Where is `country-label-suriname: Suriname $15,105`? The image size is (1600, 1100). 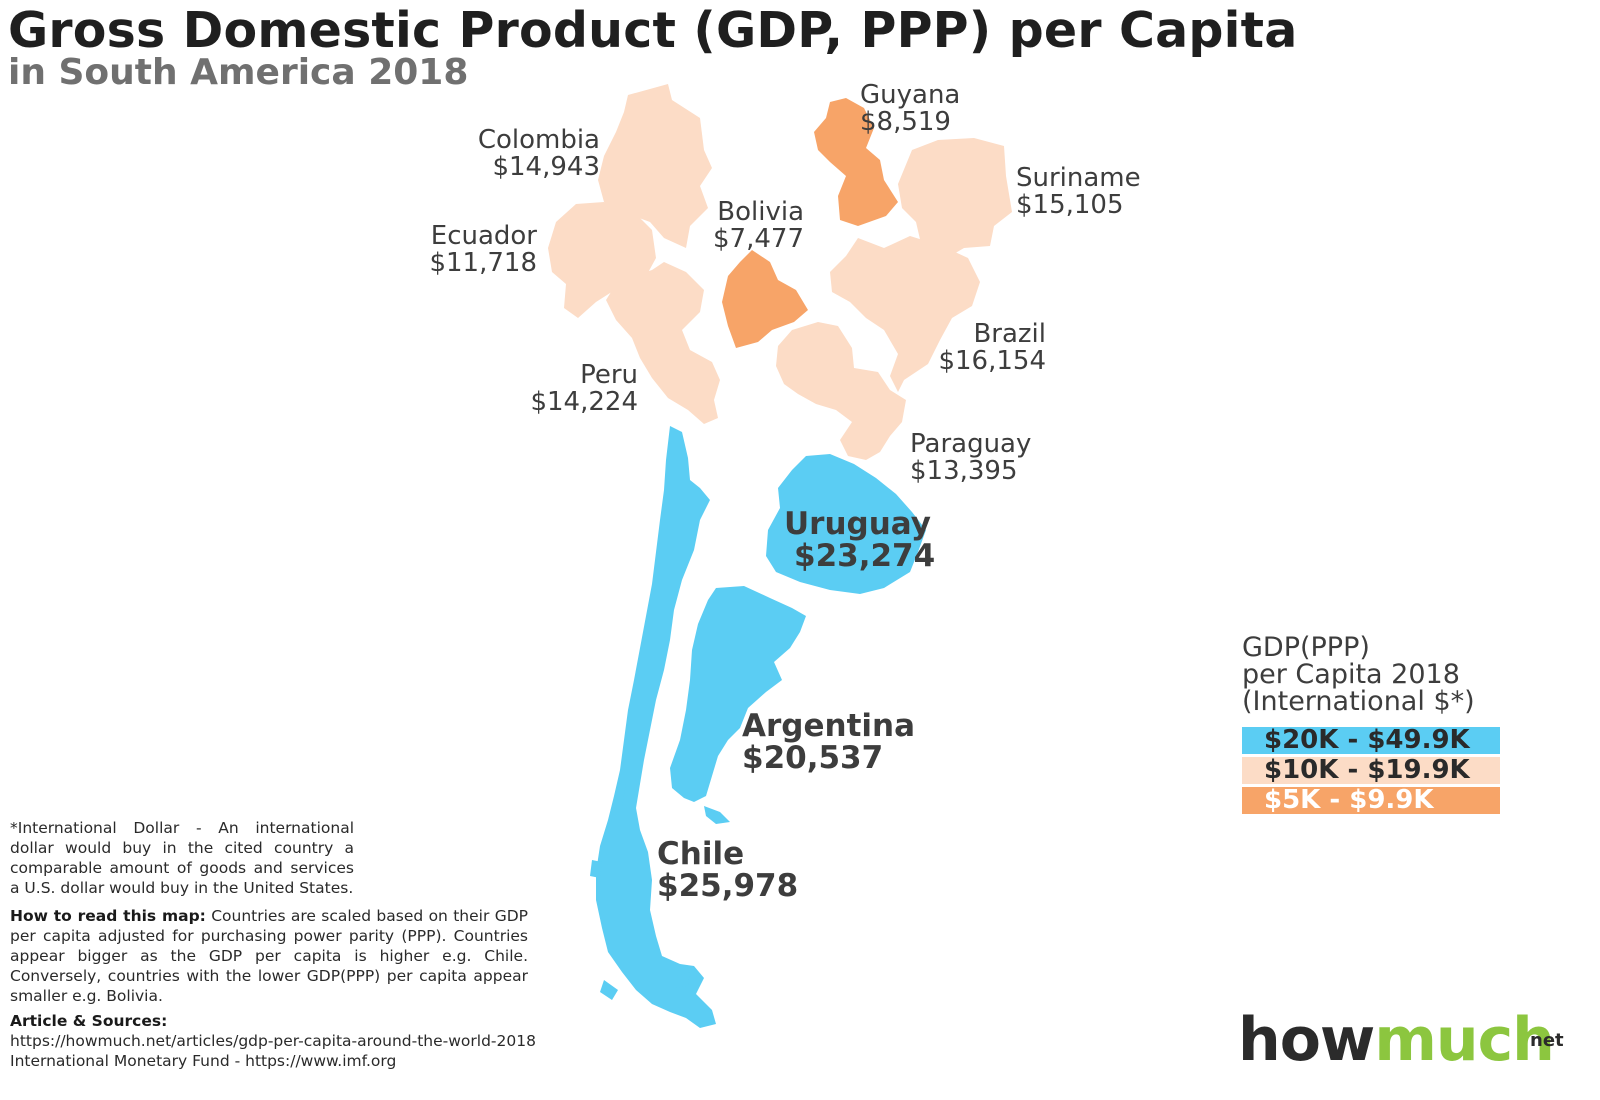 country-label-suriname: Suriname $15,105 is located at coordinates (1078, 192).